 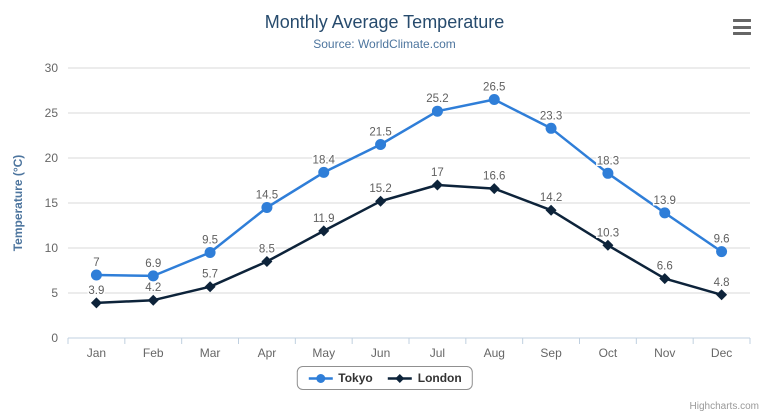 I want to click on x-axis-label: Feb, so click(x=153, y=353).